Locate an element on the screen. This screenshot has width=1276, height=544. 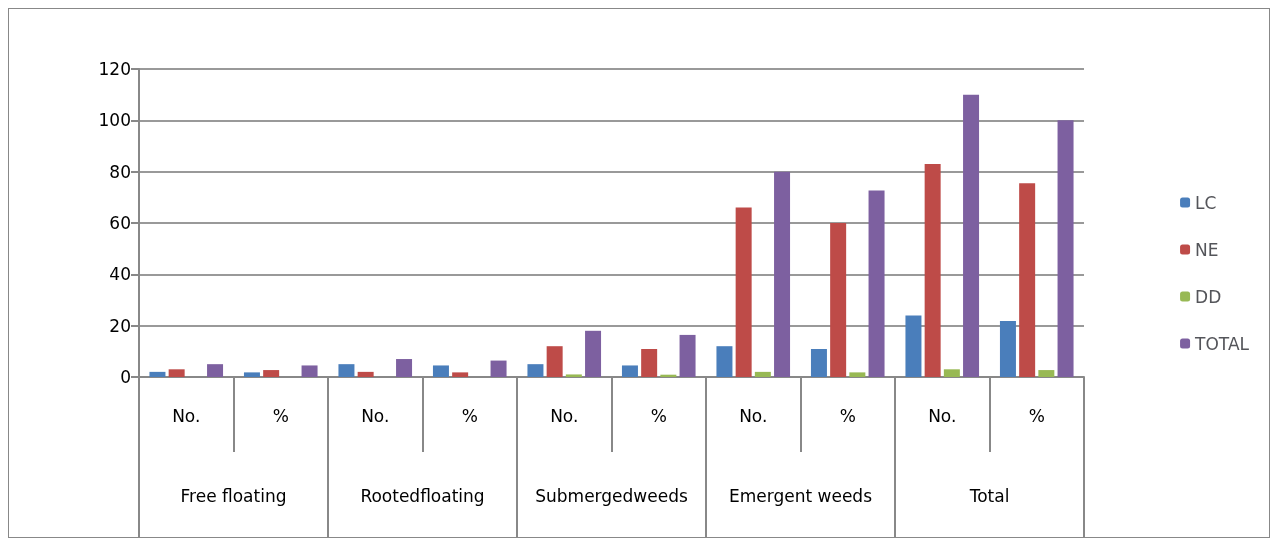
y-tick-label: 120 is located at coordinates (114, 69).